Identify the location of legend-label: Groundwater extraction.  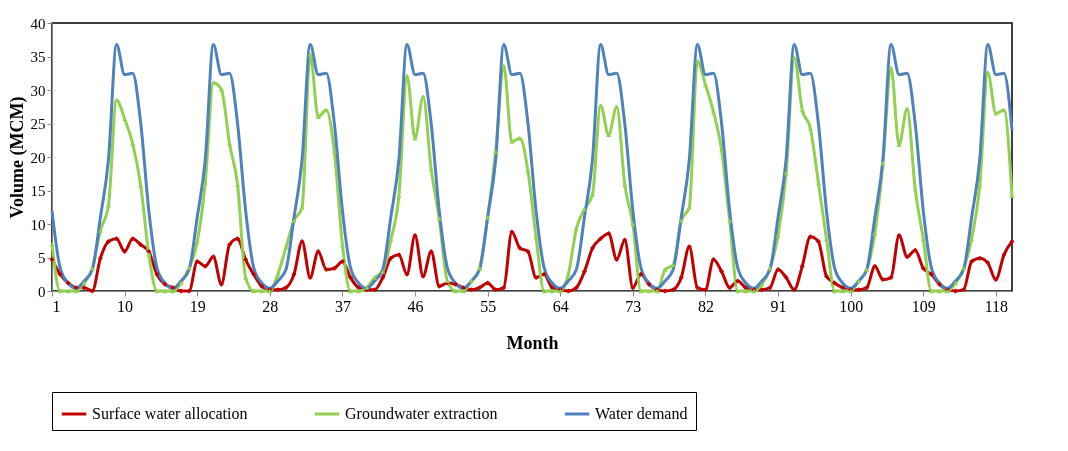
(421, 413).